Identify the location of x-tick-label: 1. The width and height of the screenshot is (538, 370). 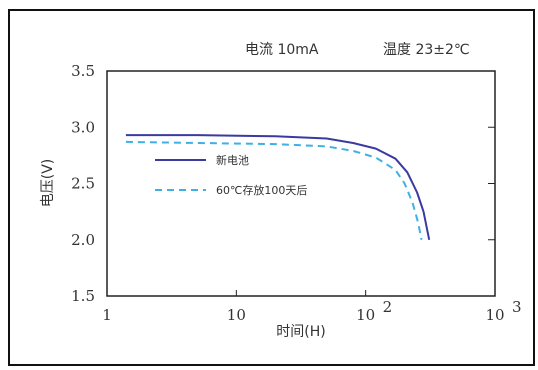
(107, 315).